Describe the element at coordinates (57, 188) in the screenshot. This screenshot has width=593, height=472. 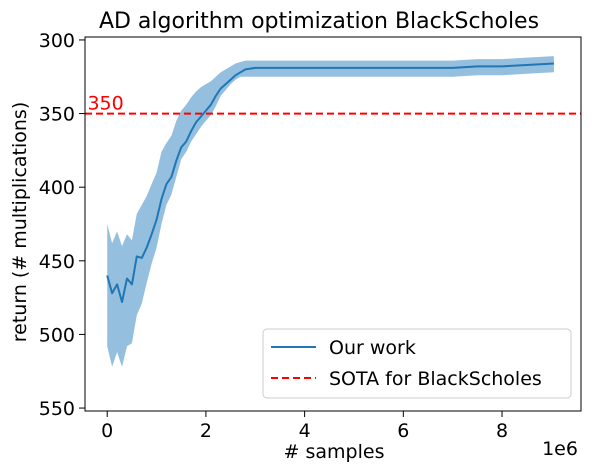
I see `y-tick-label: 400` at that location.